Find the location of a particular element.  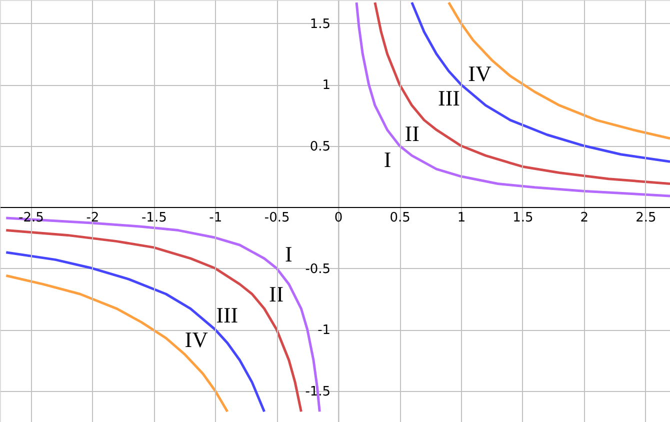

y-tick-label: 1 is located at coordinates (326, 86).